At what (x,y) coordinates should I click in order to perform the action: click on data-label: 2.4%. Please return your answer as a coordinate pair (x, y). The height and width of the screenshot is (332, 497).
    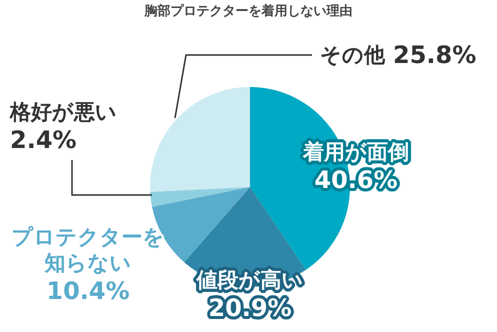
    Looking at the image, I should click on (43, 140).